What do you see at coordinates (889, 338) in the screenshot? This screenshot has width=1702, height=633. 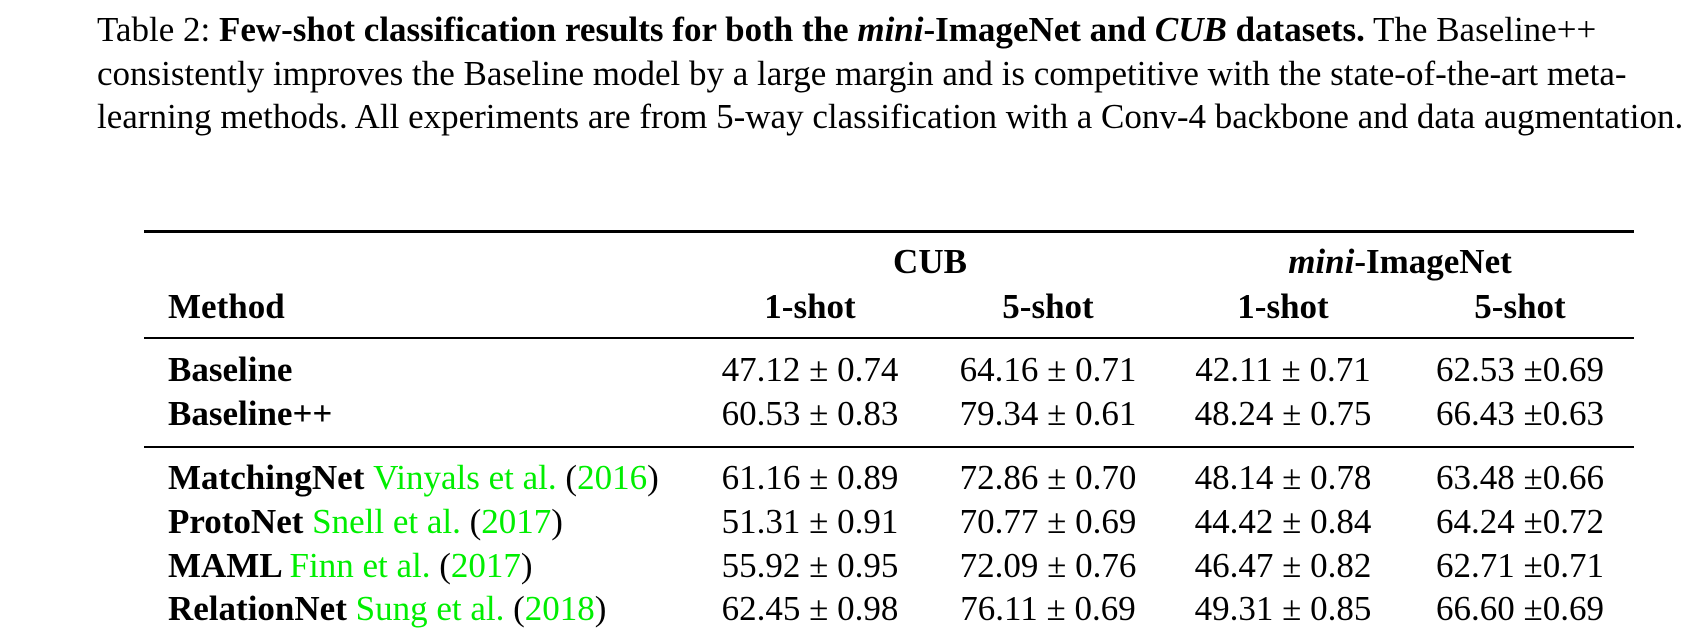 I see `table-header-rule` at bounding box center [889, 338].